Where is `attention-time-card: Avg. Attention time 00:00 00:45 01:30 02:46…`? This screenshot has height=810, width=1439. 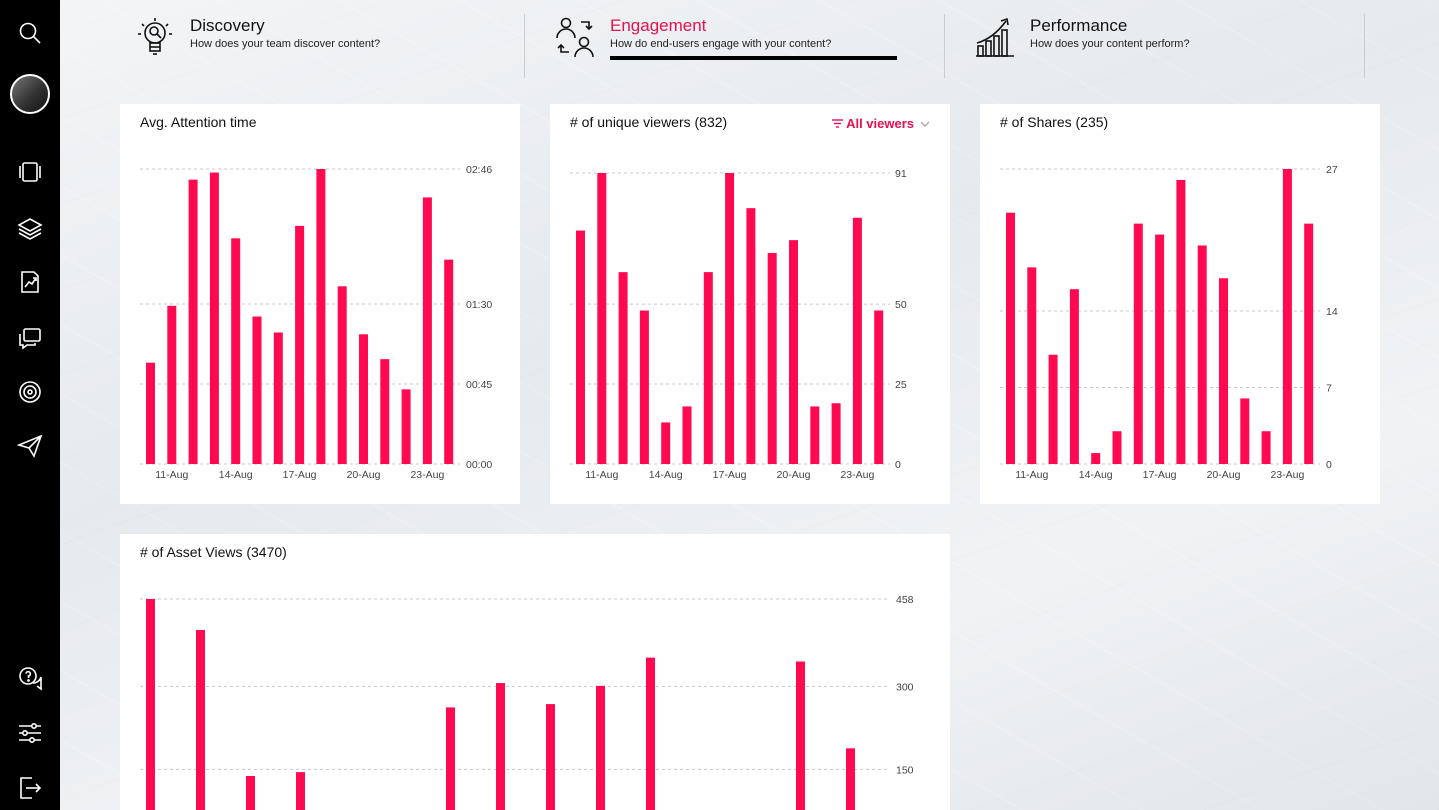 attention-time-card: Avg. Attention time 00:00 00:45 01:30 02:46… is located at coordinates (320, 304).